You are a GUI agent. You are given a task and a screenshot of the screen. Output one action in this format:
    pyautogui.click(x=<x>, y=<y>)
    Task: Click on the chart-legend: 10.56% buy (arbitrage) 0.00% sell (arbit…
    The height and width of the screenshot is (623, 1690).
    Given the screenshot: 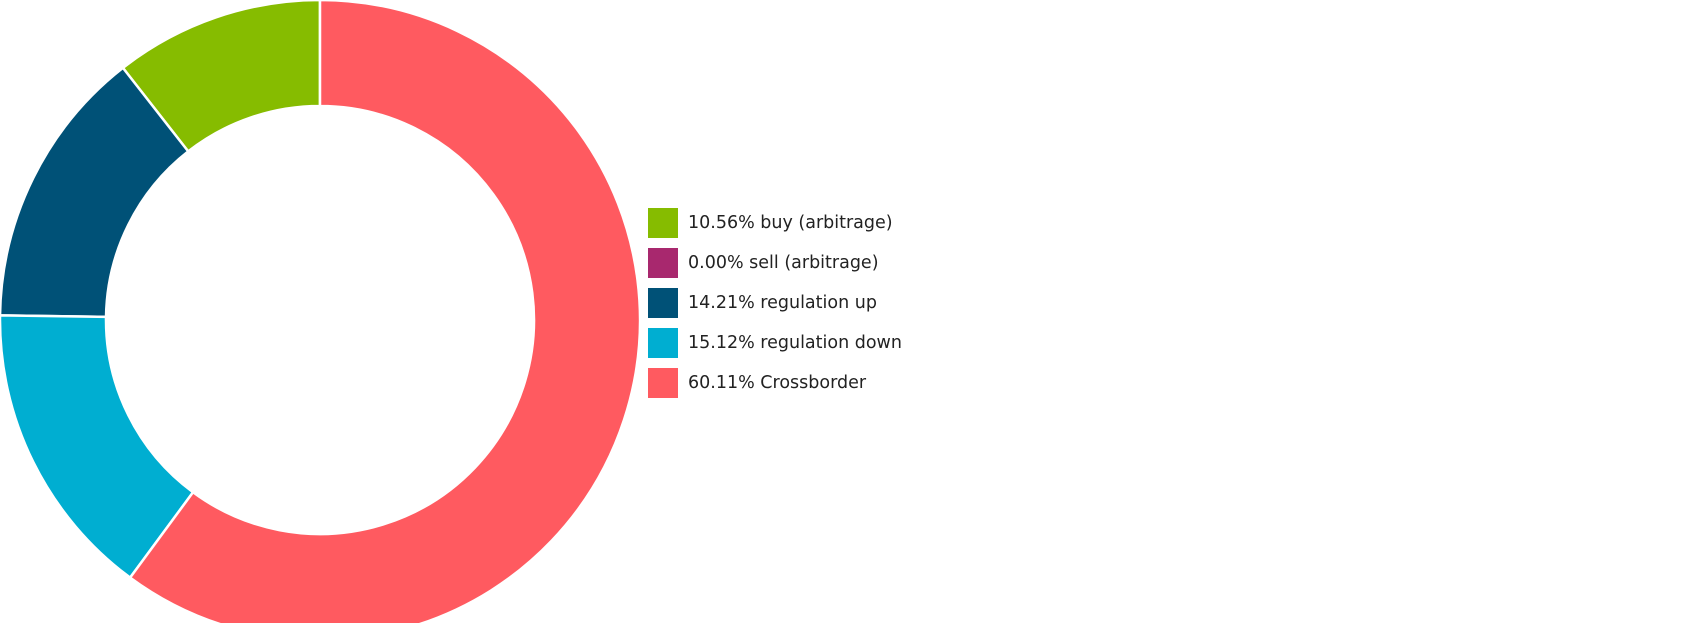 What is the action you would take?
    pyautogui.click(x=775, y=308)
    